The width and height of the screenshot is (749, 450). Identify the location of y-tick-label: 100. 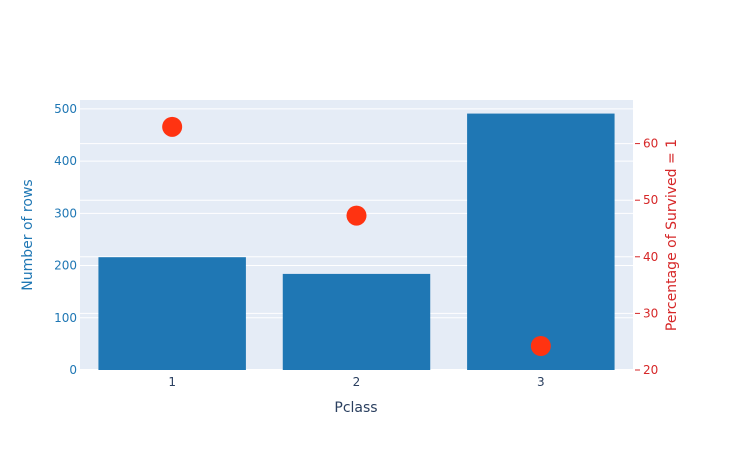
(65, 318).